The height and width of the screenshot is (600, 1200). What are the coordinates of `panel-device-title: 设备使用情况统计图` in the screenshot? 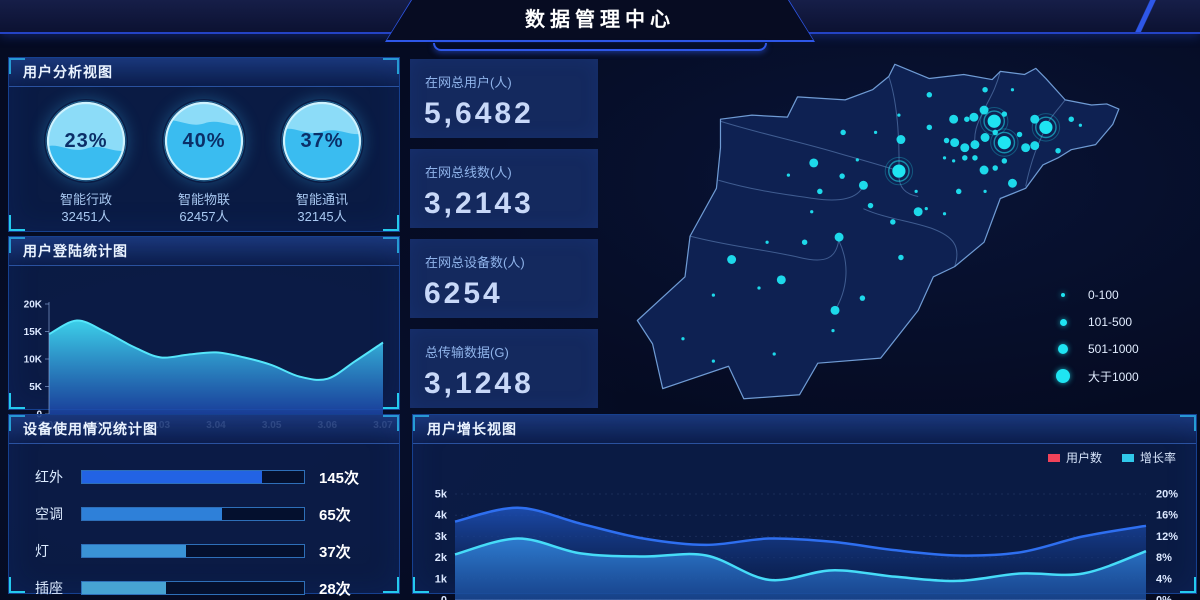 It's located at (204, 429).